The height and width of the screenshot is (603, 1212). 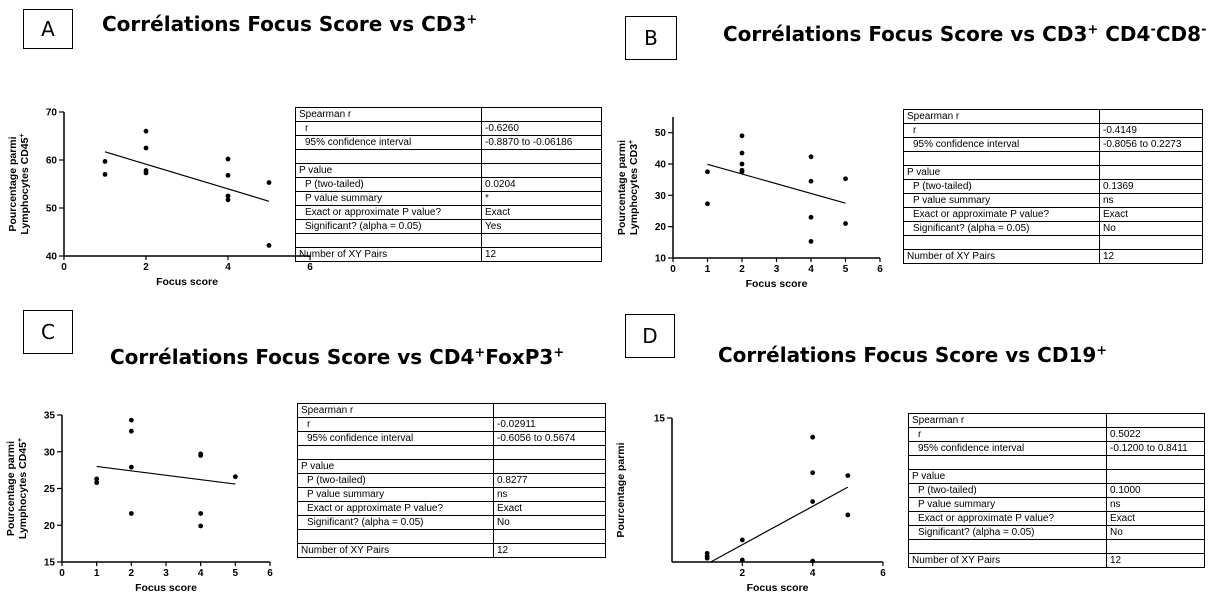 I want to click on y-tick-label: 70, so click(x=52, y=113).